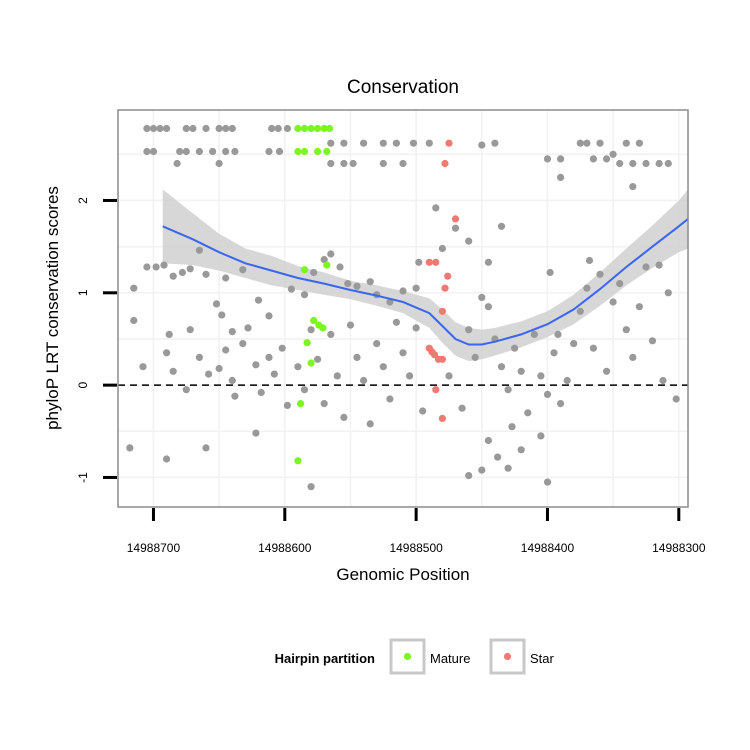 The height and width of the screenshot is (750, 750). I want to click on smooth-line-layer, so click(425, 282).